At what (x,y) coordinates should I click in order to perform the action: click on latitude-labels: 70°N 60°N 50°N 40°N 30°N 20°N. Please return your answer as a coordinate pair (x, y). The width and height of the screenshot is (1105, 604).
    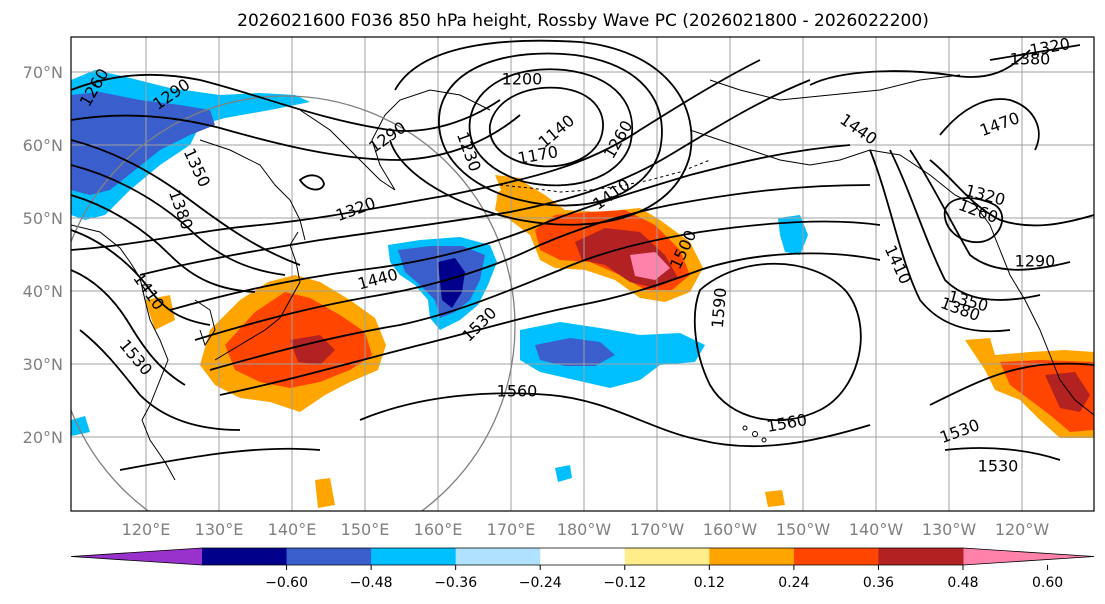
    Looking at the image, I should click on (43, 255).